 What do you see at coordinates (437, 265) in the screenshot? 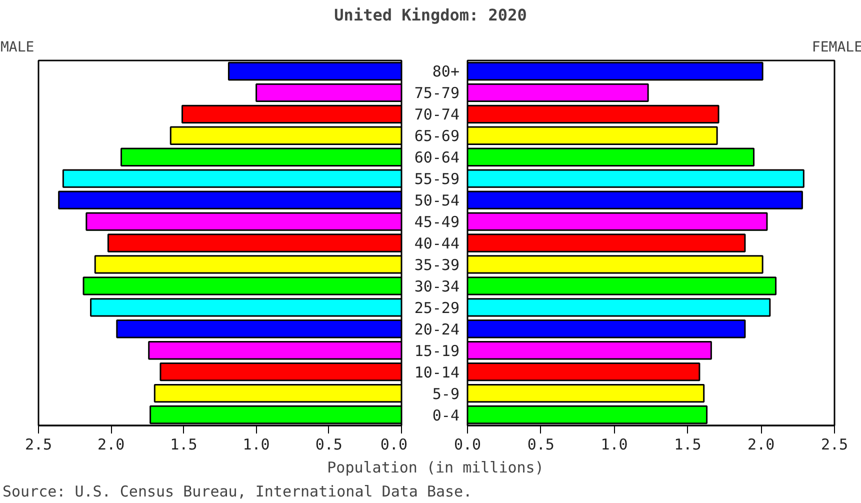
I see `y-tick-label: 35-39` at bounding box center [437, 265].